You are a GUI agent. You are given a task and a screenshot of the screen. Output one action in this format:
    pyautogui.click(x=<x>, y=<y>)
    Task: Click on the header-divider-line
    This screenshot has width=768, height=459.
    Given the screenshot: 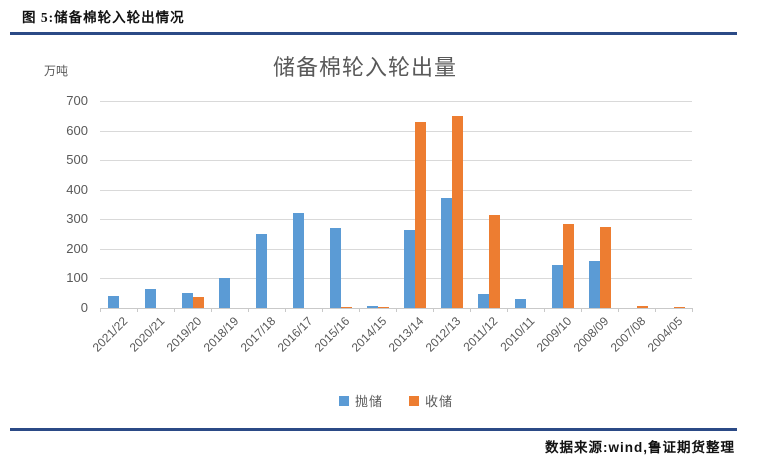 What is the action you would take?
    pyautogui.click(x=373, y=33)
    